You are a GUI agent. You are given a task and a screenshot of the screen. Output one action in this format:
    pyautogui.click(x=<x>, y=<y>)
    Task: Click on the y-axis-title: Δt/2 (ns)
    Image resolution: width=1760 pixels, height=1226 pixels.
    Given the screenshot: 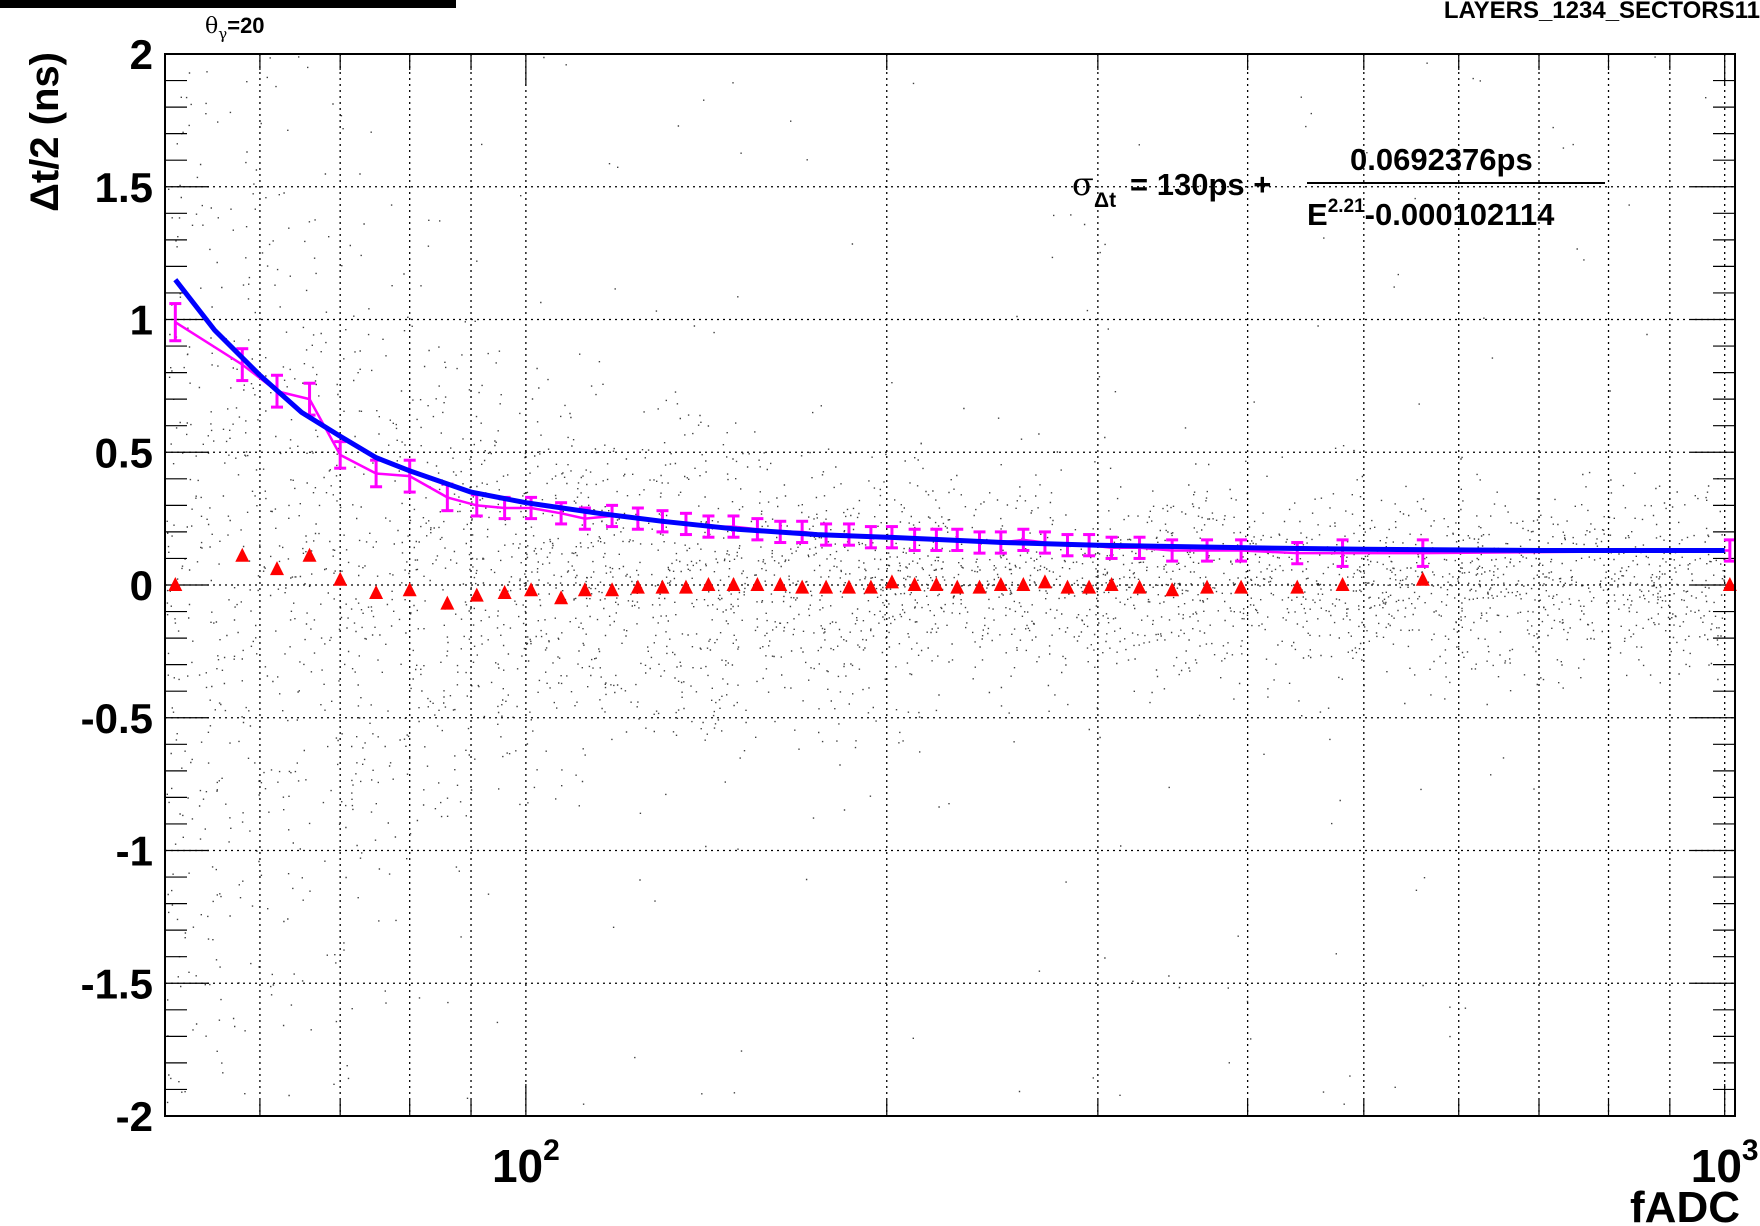 What is the action you would take?
    pyautogui.click(x=45, y=132)
    